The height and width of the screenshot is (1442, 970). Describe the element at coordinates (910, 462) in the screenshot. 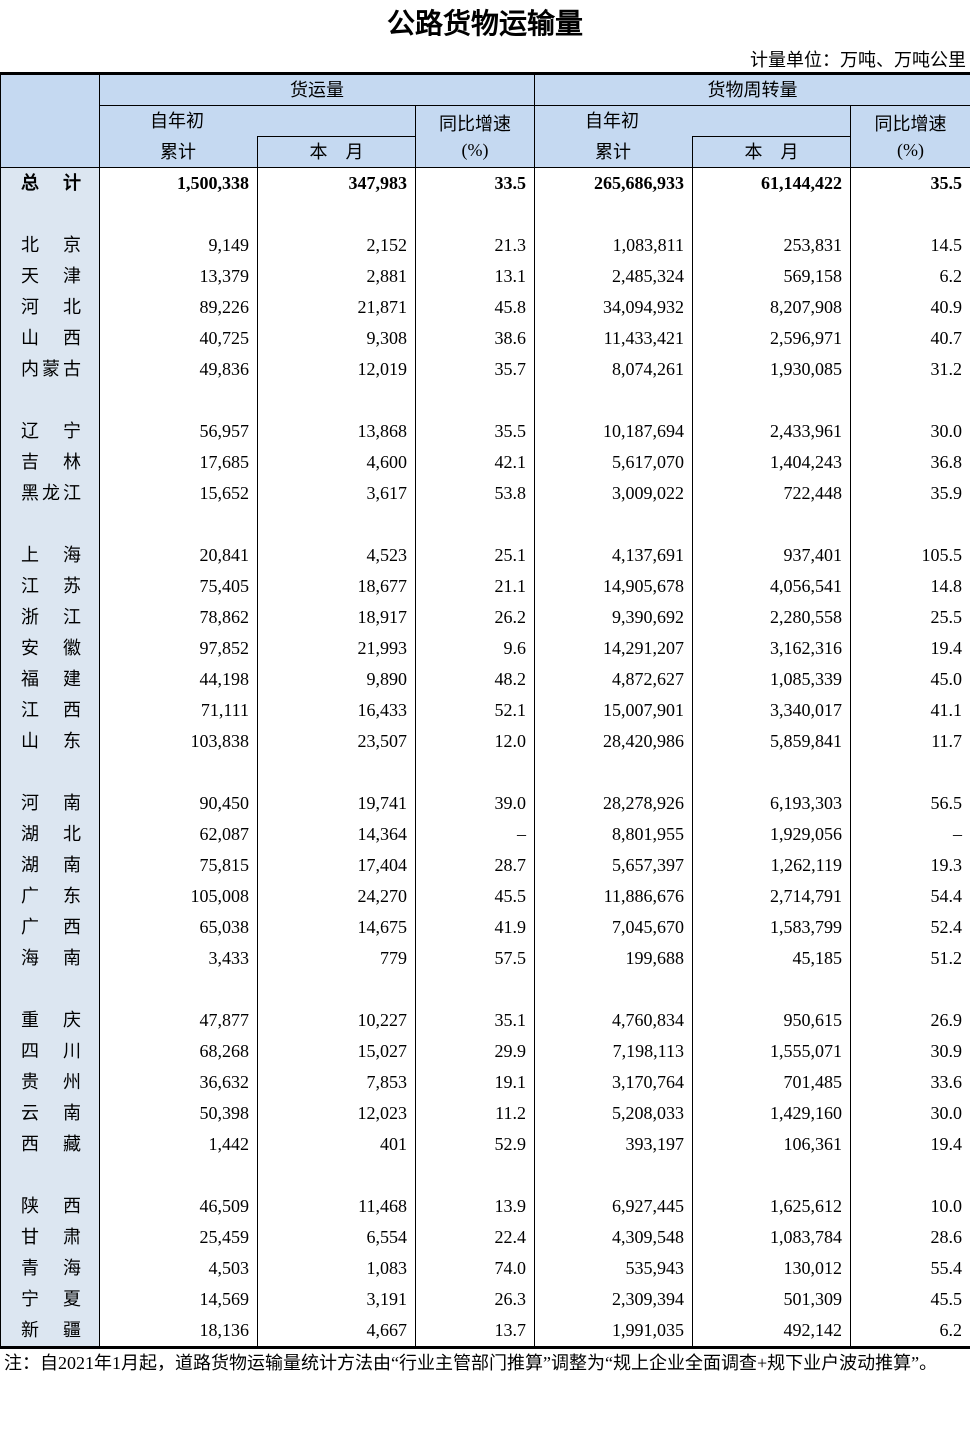

I see `value-cell: 36.8` at that location.